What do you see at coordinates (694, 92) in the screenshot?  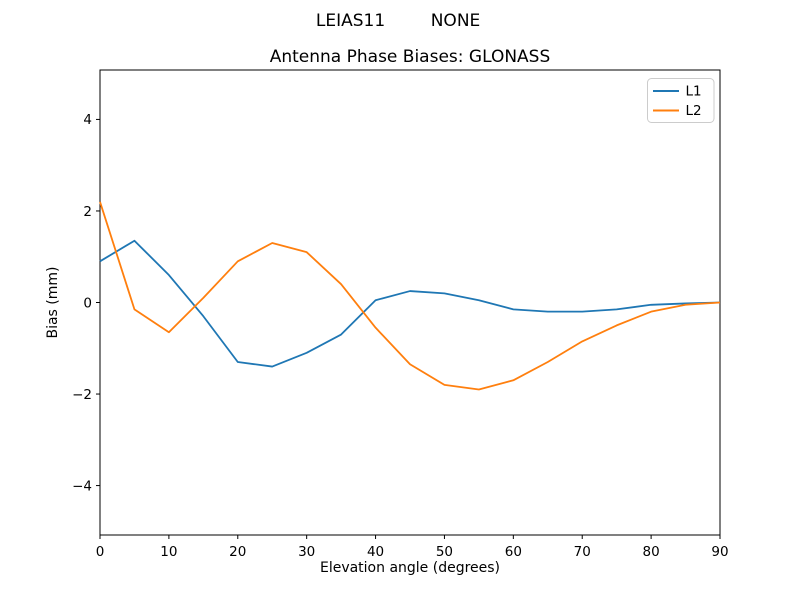 I see `legend-label-l1: L1` at bounding box center [694, 92].